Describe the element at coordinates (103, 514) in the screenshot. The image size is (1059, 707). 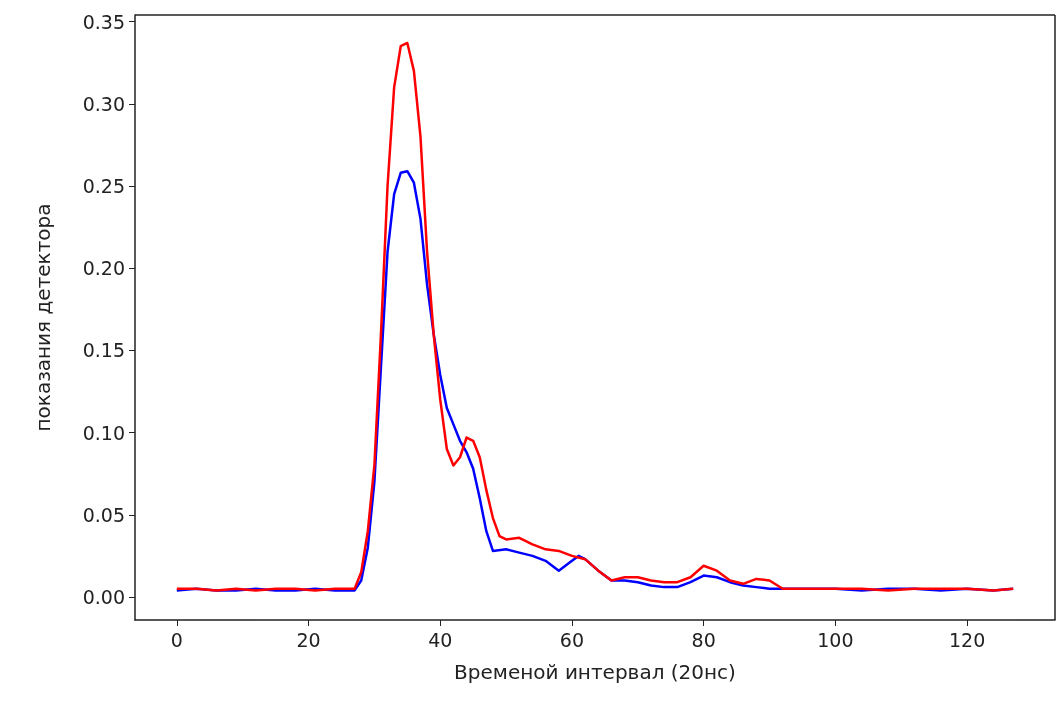
I see `y-tick-label: 0.05` at that location.